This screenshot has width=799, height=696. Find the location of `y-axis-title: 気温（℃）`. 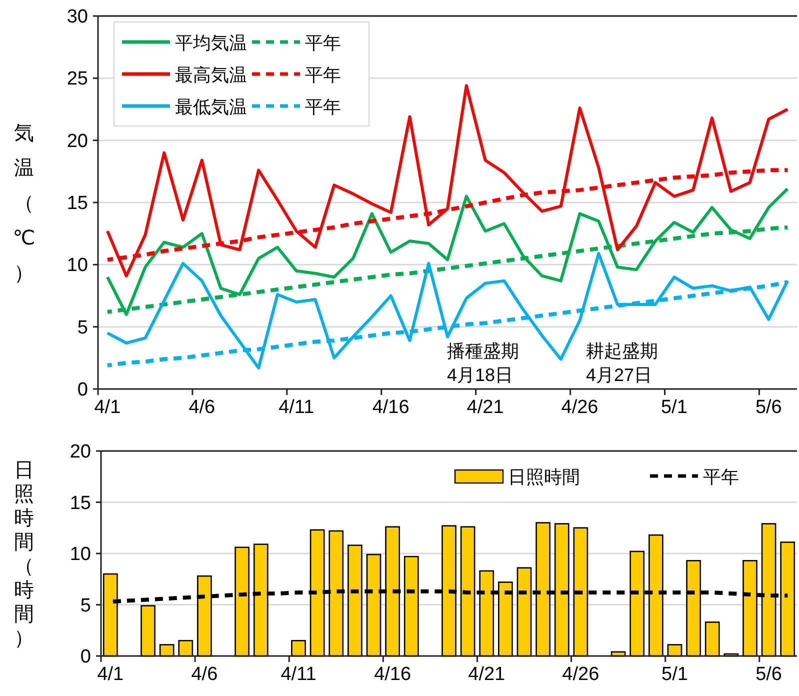

y-axis-title: 気温（℃） is located at coordinates (24, 203).